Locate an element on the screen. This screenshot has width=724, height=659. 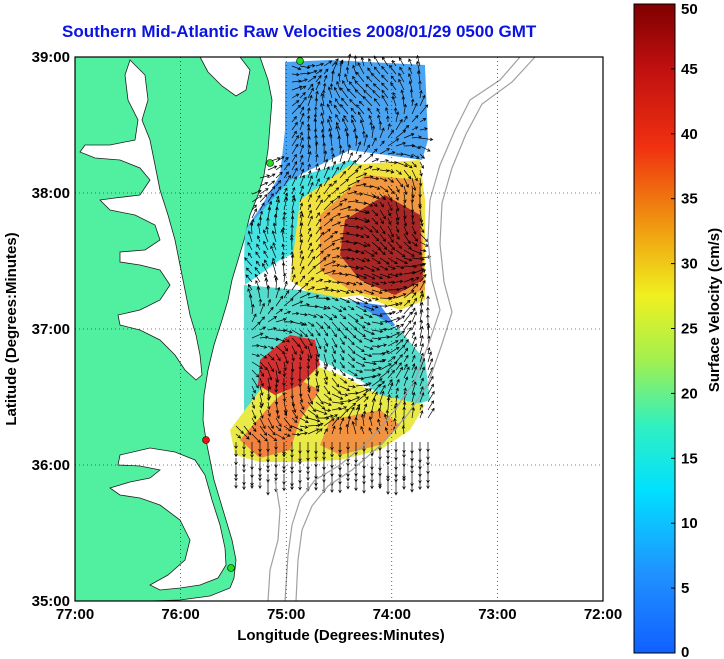
velocity-region-red-south is located at coordinates (289, 365).